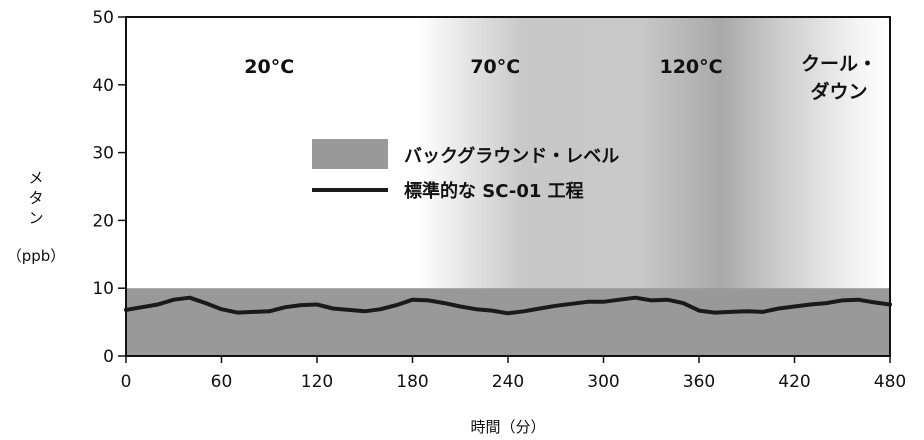 Image resolution: width=924 pixels, height=440 pixels. Describe the element at coordinates (507, 427) in the screenshot. I see `x-axis-label: 時間（分）` at that location.